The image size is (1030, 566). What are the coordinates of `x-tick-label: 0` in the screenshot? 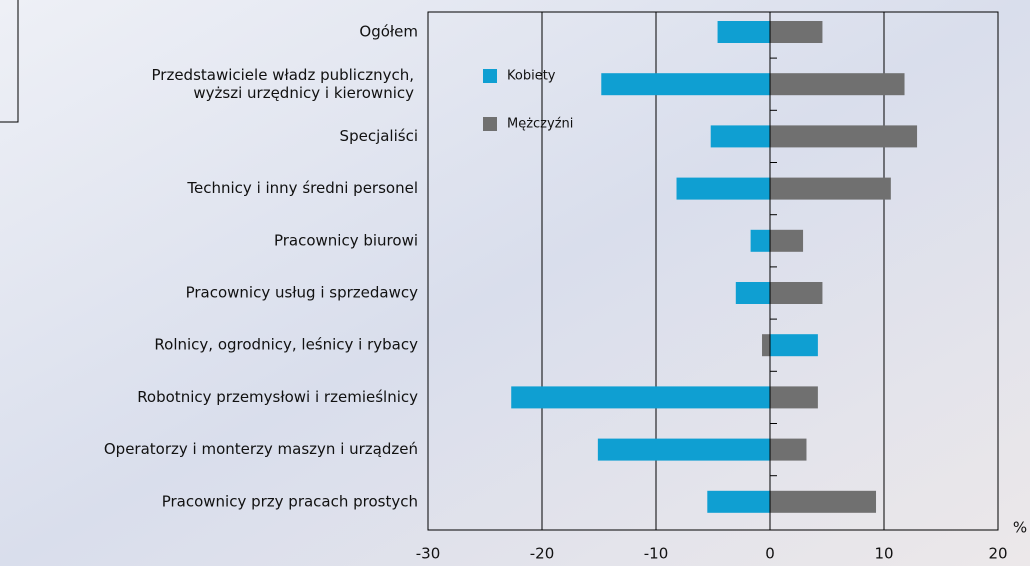 It's located at (770, 554).